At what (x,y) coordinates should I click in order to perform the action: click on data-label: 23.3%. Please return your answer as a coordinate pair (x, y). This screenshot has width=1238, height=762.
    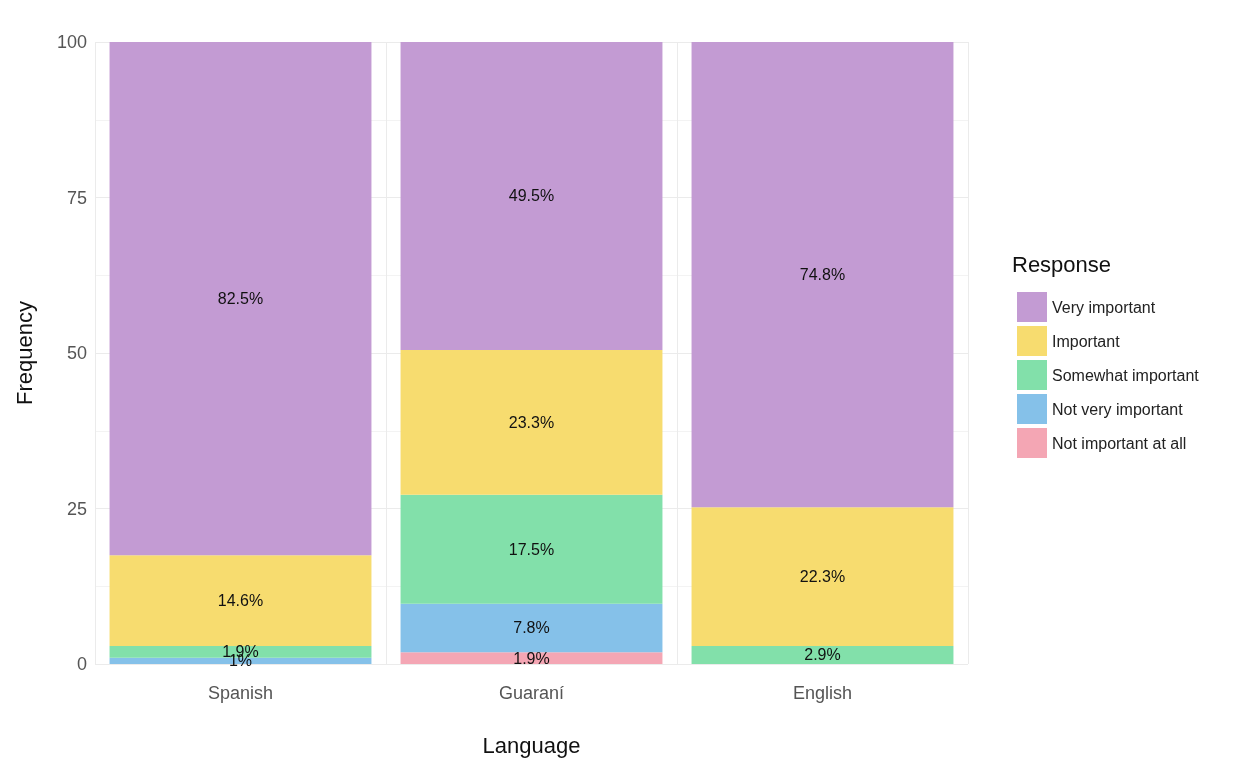
    Looking at the image, I should click on (531, 422).